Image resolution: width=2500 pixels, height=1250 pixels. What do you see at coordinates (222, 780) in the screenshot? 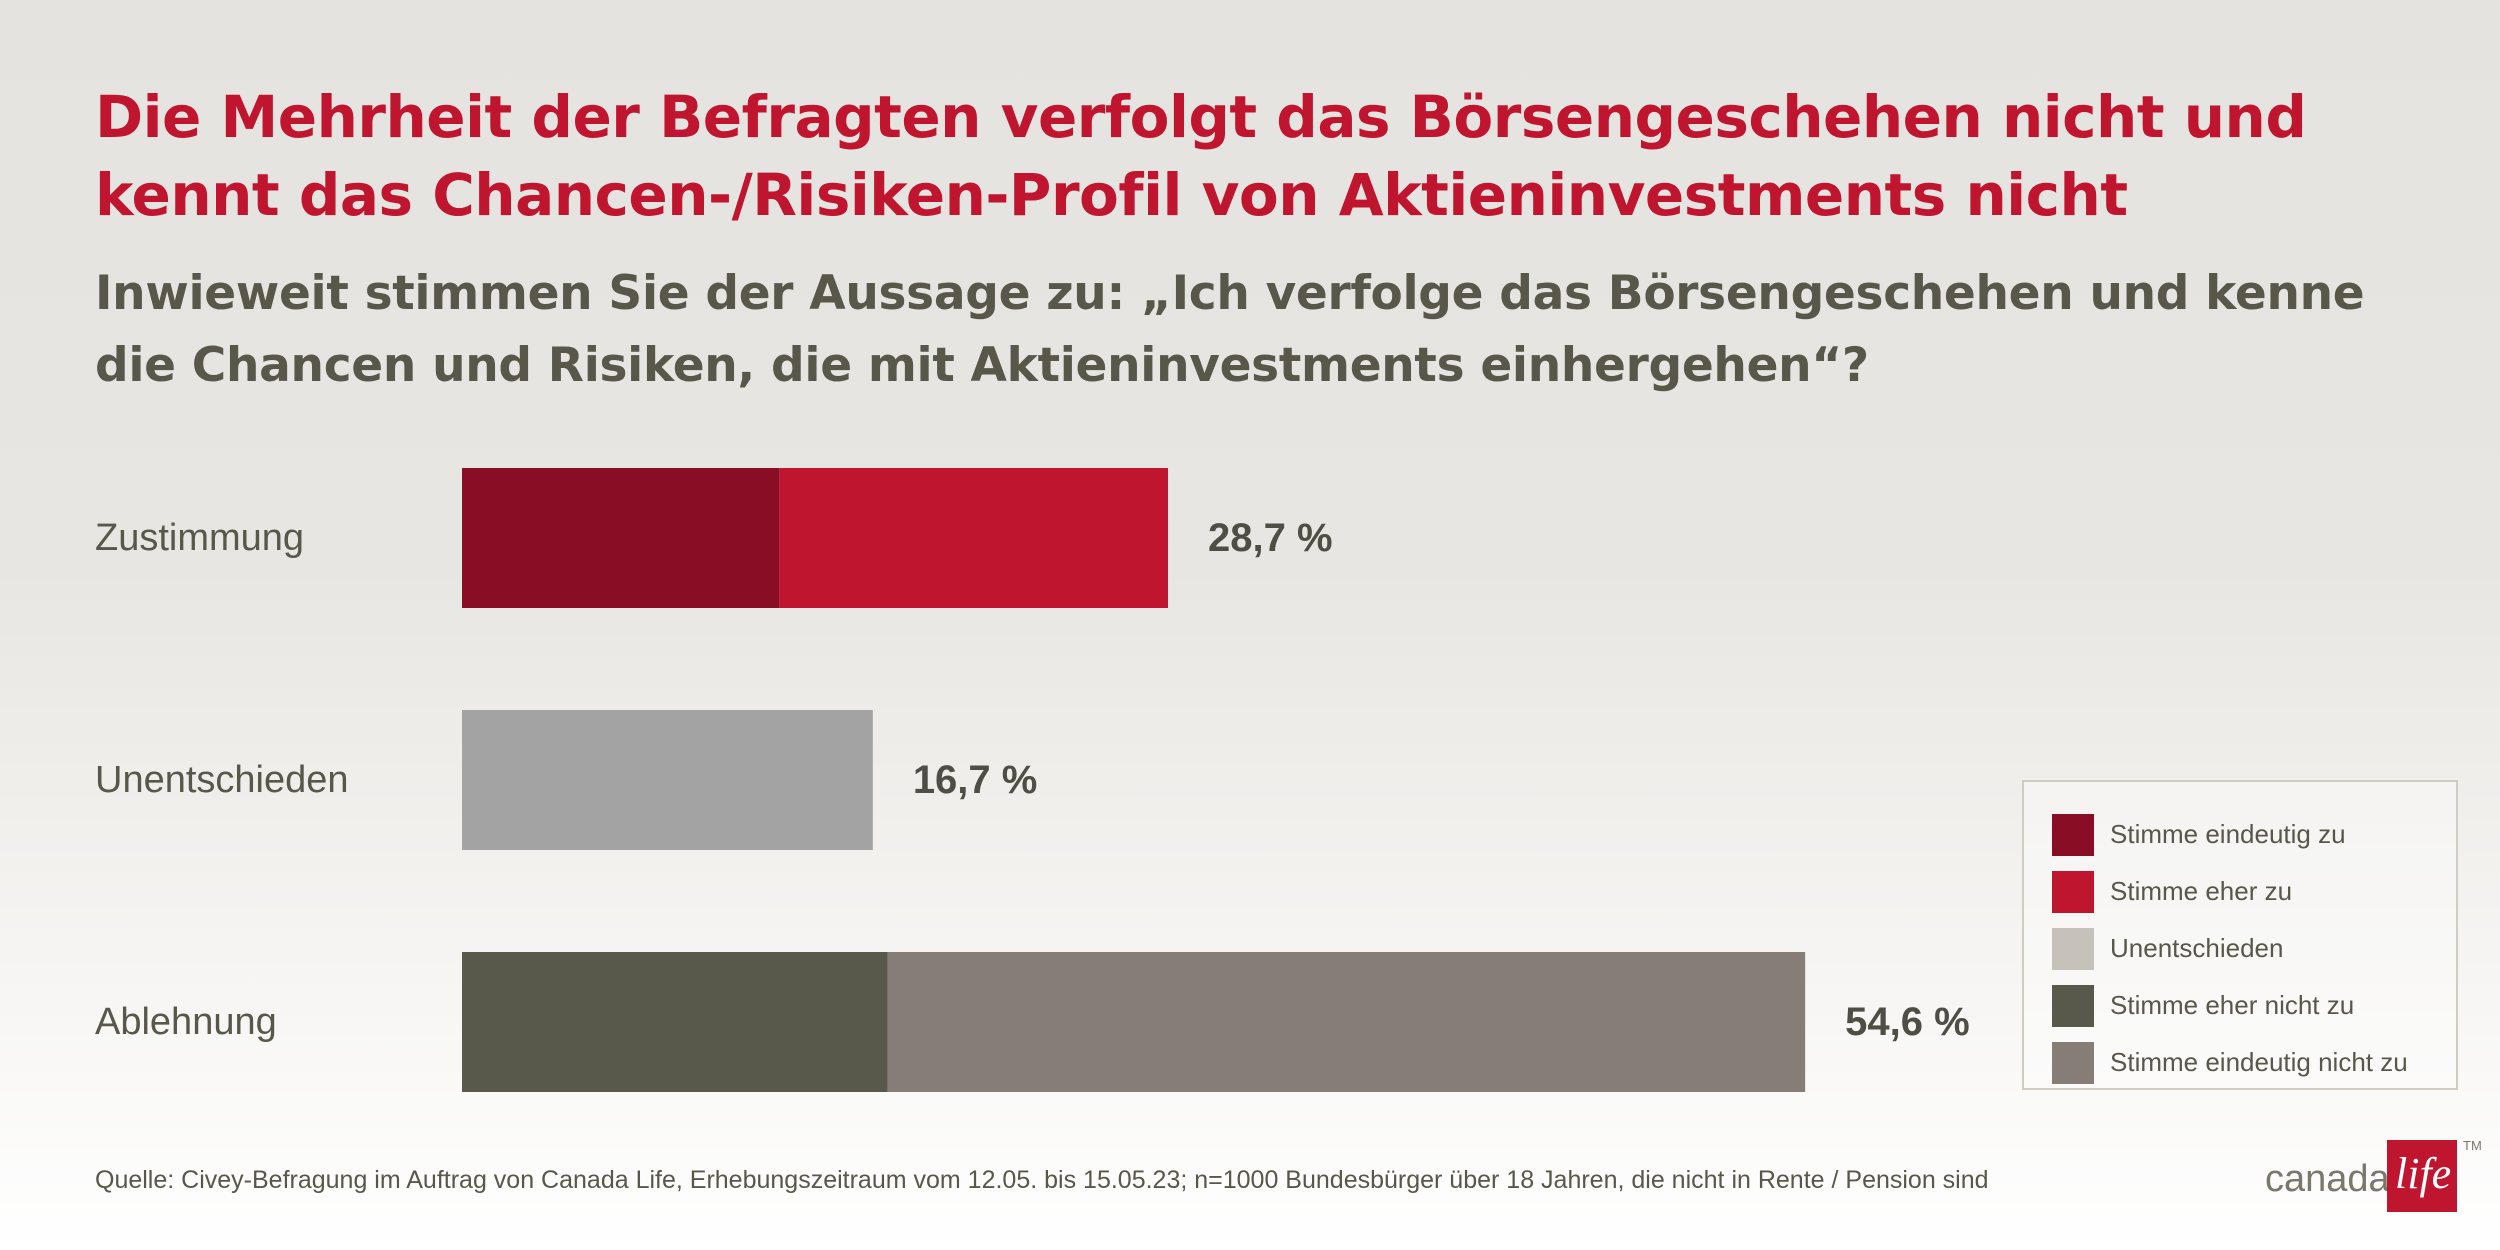
I see `category-label-unentschieden: Unentschieden` at bounding box center [222, 780].